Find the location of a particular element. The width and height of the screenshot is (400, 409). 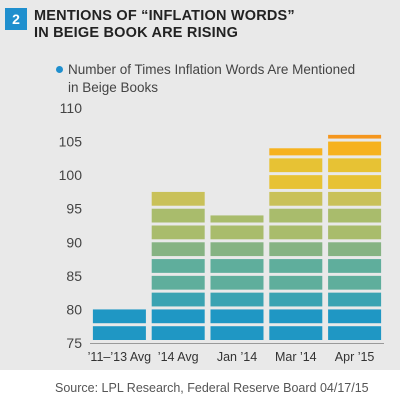

legend-marker is located at coordinates (59, 69).